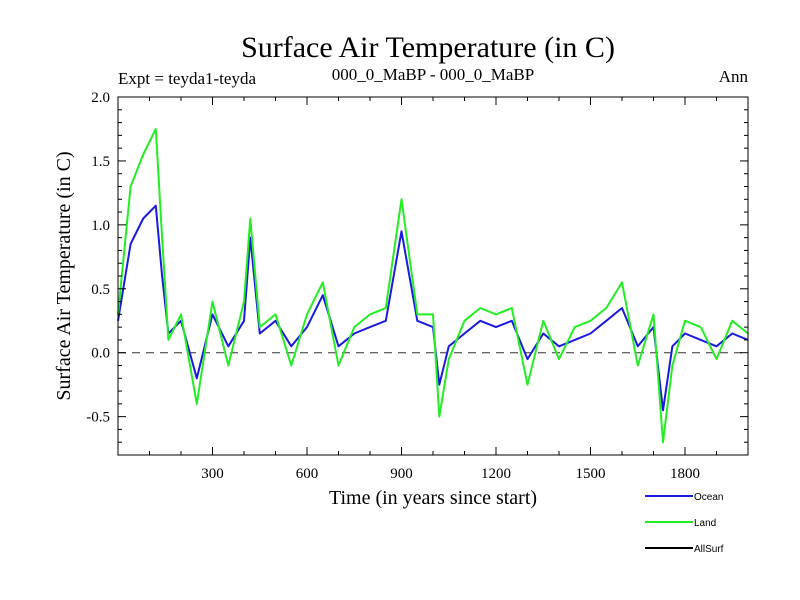 This screenshot has width=800, height=600. I want to click on x-tick-label: 300, so click(212, 474).